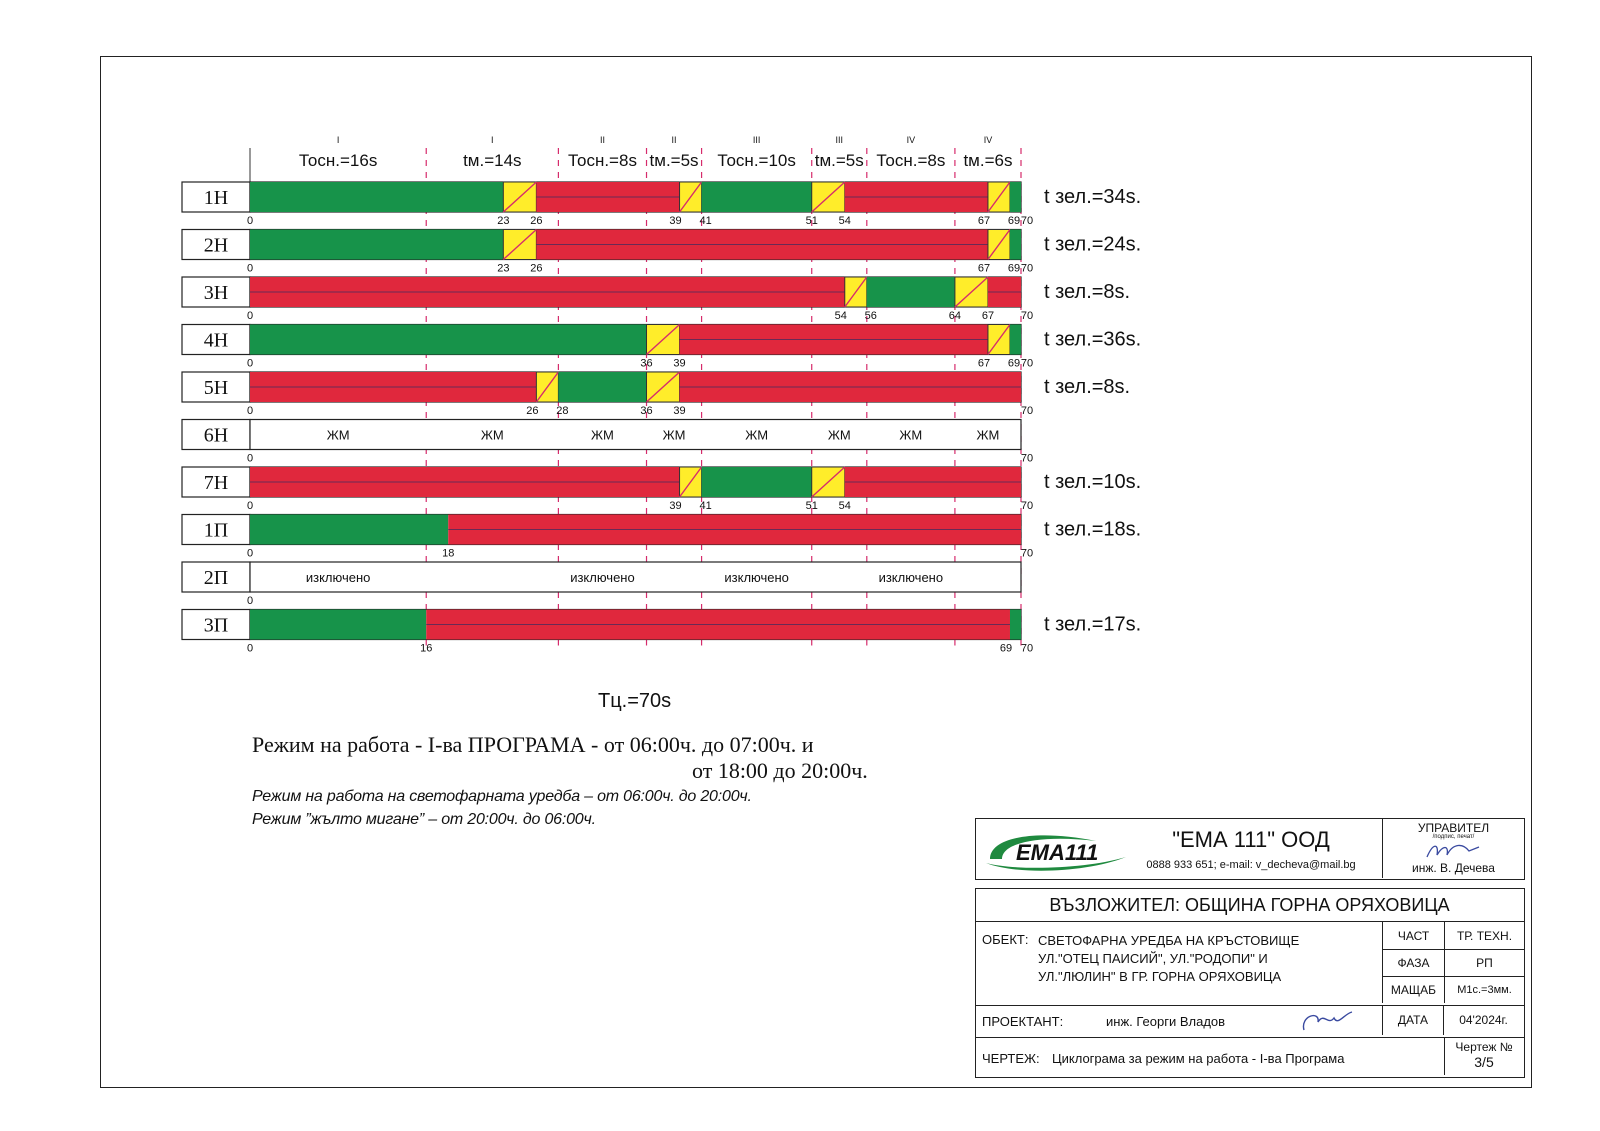 The image size is (1600, 1131). Describe the element at coordinates (1014, 269) in the screenshot. I see `row-2-tick-5: 69` at that location.